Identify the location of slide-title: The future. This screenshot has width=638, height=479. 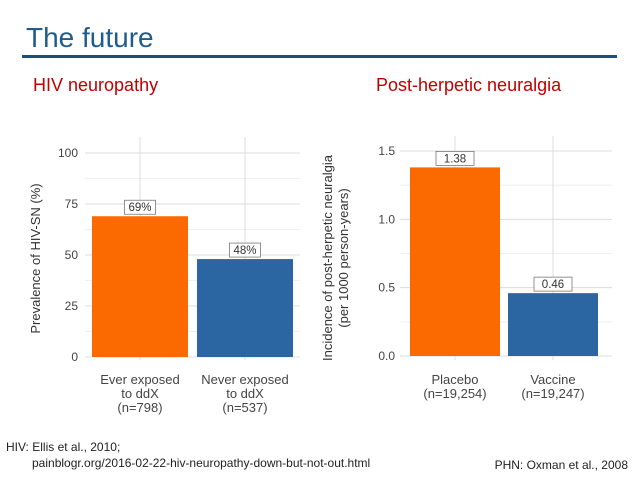
(90, 37).